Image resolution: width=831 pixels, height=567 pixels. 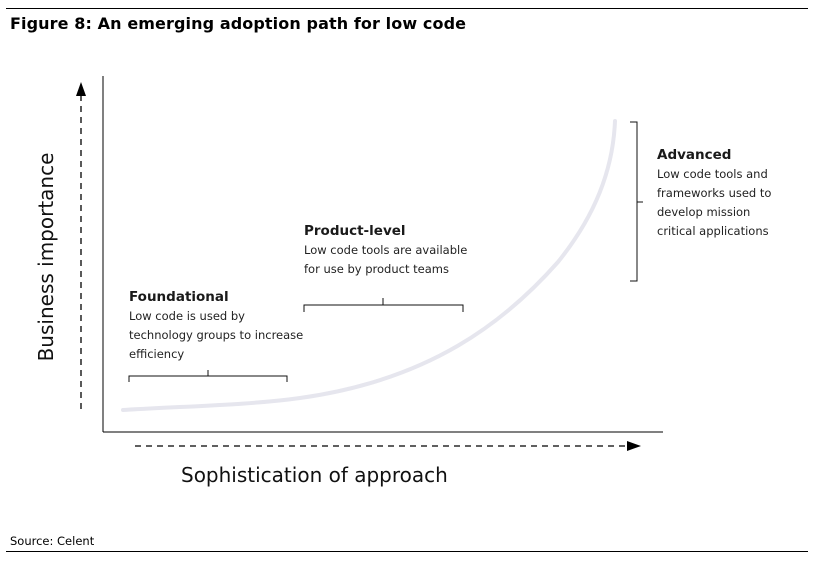 What do you see at coordinates (376, 269) in the screenshot?
I see `product-level-desc-line: for use by product teams` at bounding box center [376, 269].